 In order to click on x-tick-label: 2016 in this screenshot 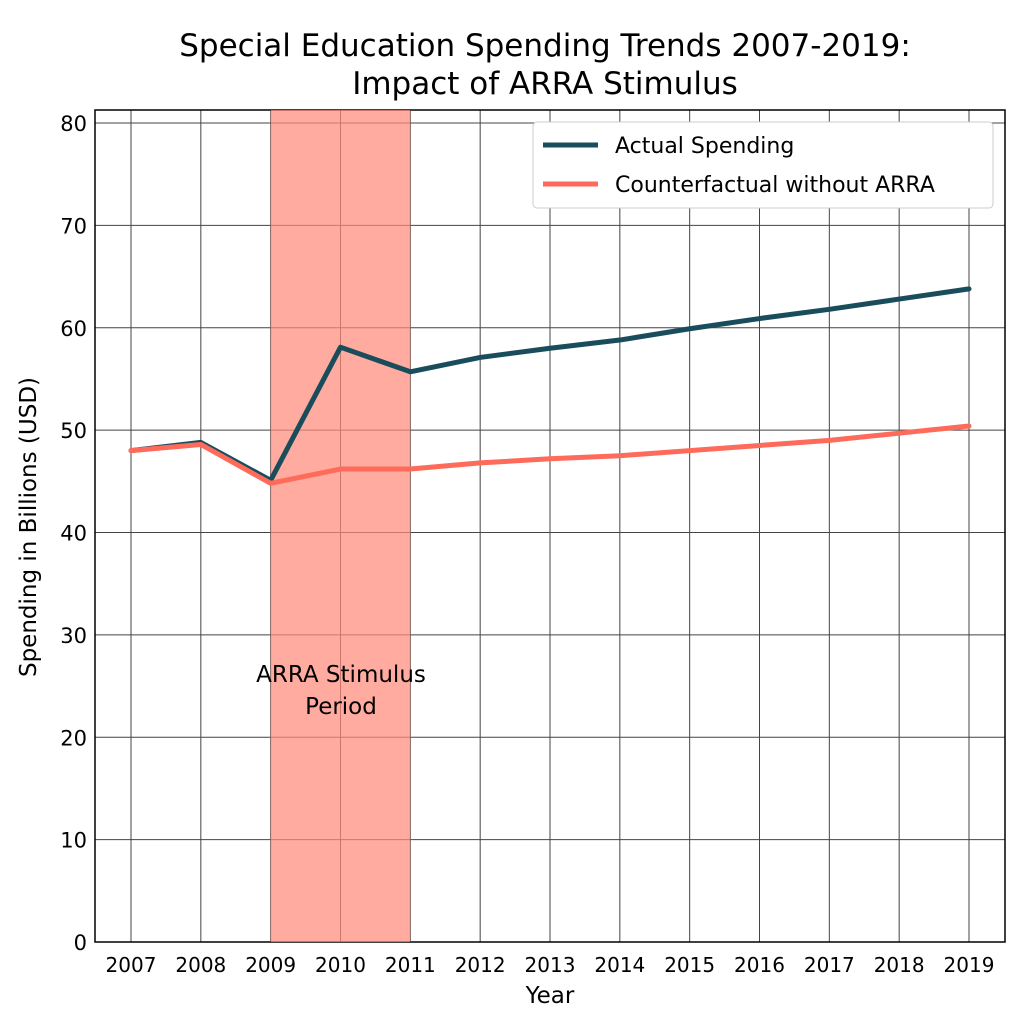, I will do `click(759, 965)`.